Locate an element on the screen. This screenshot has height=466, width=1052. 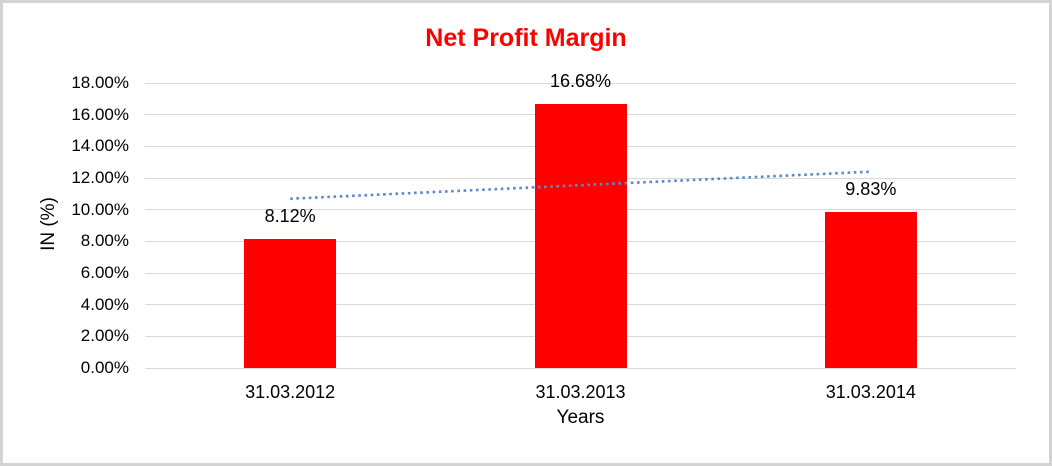
y-tick-label: 6.00% is located at coordinates (104, 272).